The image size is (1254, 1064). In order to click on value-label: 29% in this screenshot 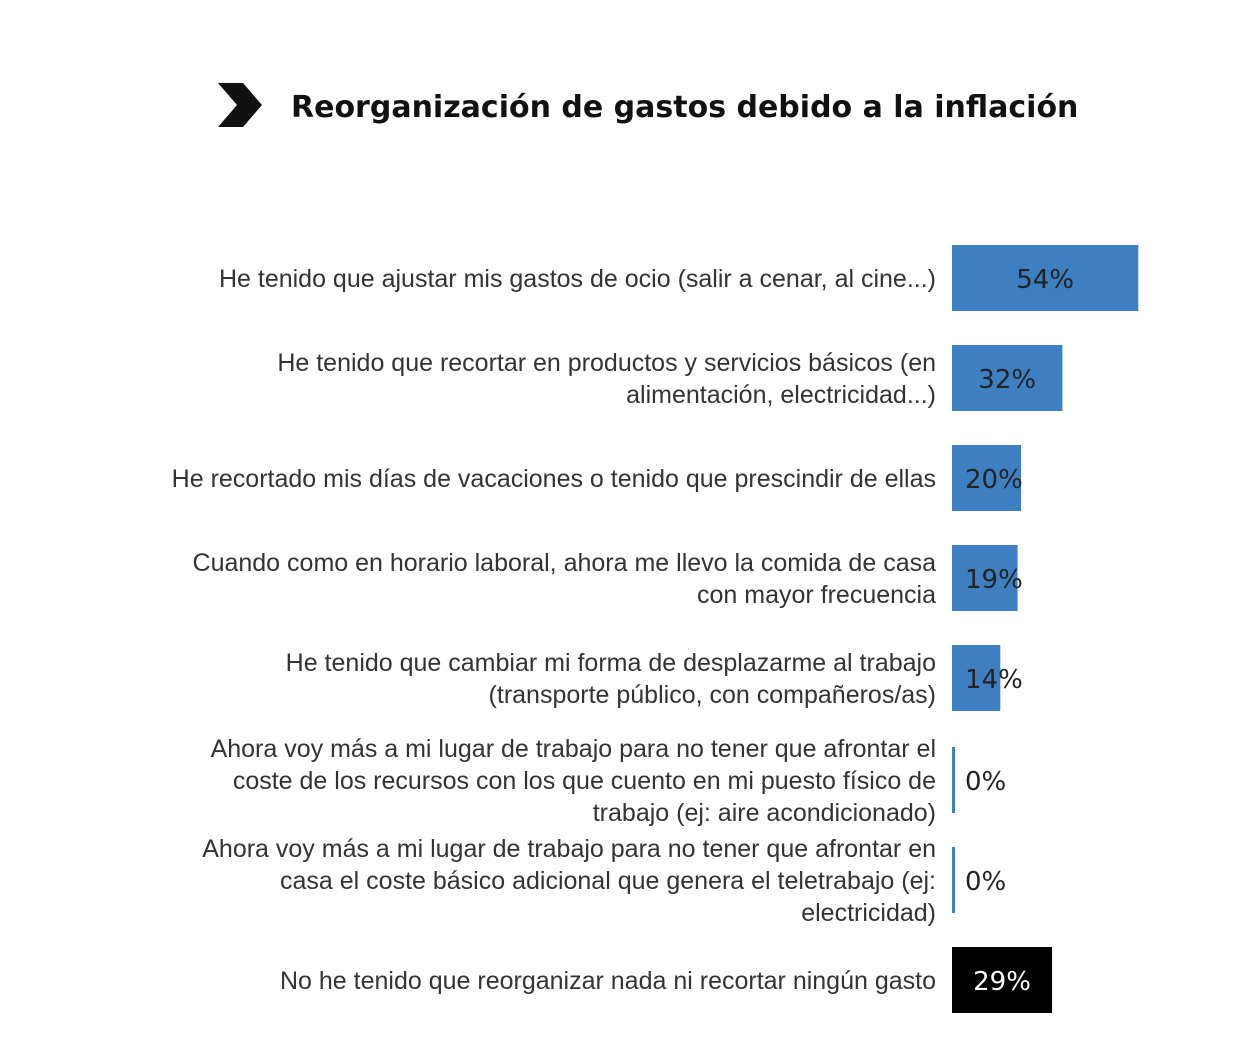, I will do `click(1002, 982)`.